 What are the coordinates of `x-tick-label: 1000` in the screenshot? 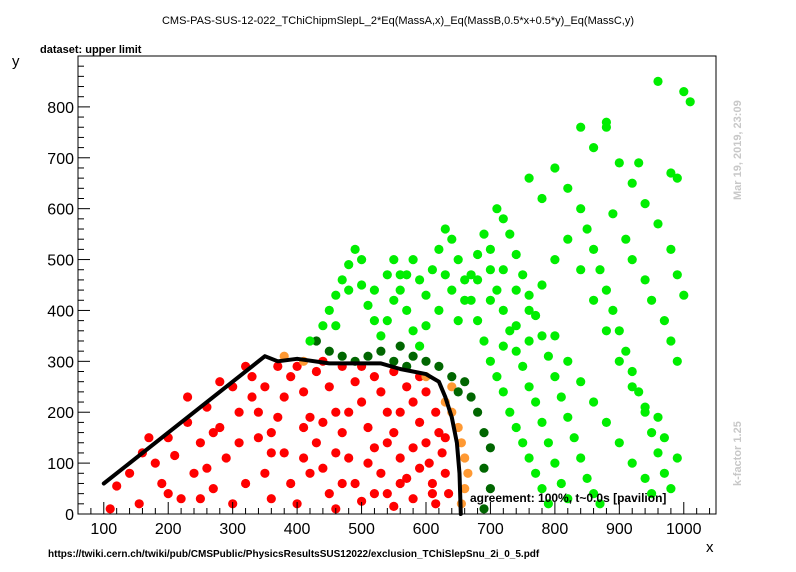 It's located at (684, 529).